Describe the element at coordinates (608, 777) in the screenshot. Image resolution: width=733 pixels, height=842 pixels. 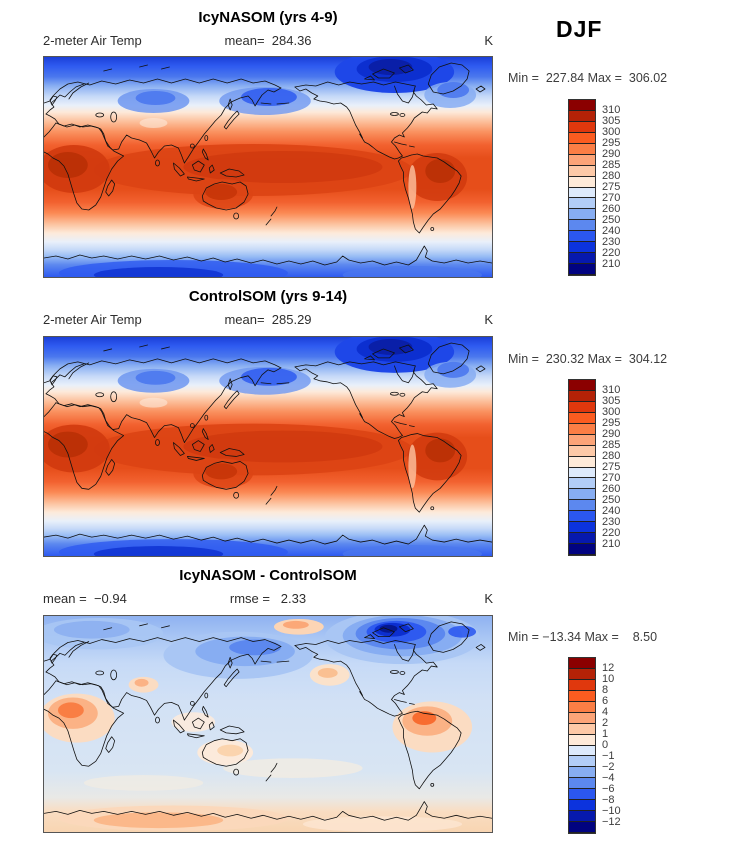
I see `colorbar-tick-label: −4` at that location.